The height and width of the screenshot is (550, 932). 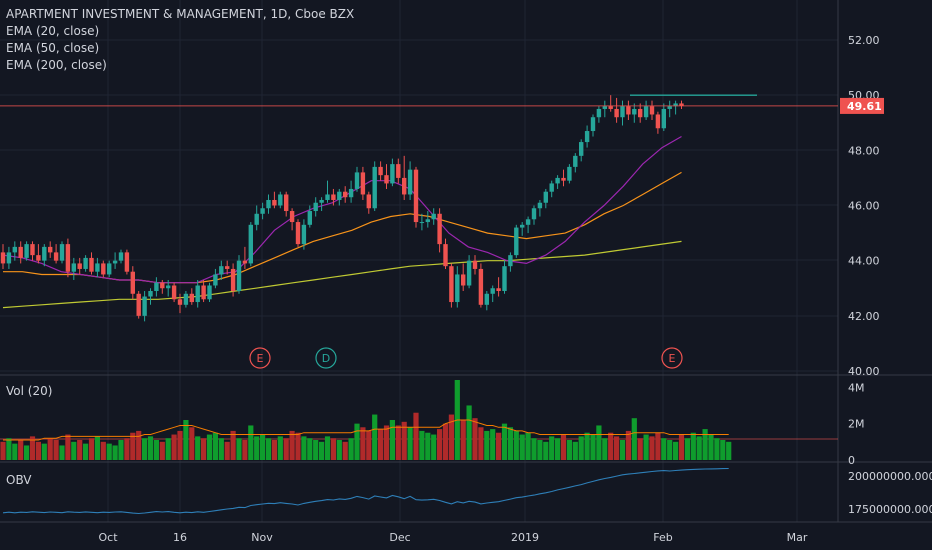 What do you see at coordinates (864, 206) in the screenshot?
I see `price-axis-tick: 46.00` at bounding box center [864, 206].